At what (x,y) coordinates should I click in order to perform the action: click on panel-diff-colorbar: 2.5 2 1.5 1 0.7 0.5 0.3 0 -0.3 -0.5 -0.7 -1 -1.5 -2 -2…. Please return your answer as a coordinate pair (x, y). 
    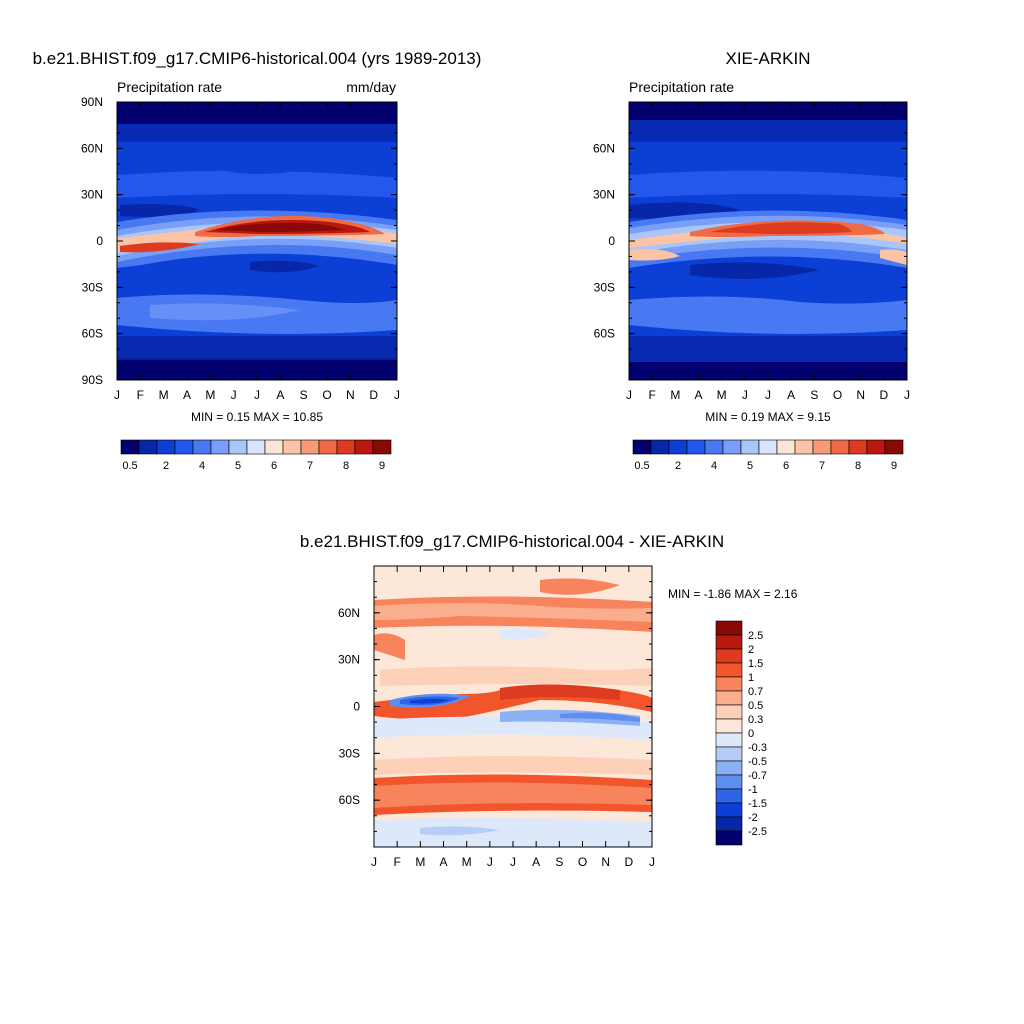
    Looking at the image, I should click on (741, 733).